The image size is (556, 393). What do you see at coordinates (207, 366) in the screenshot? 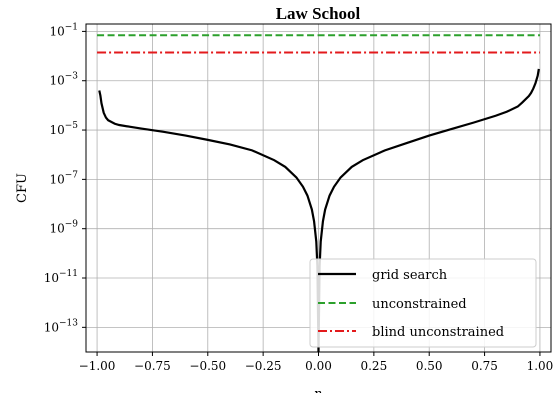
I see `x-tick-label: −0.50` at bounding box center [207, 366].